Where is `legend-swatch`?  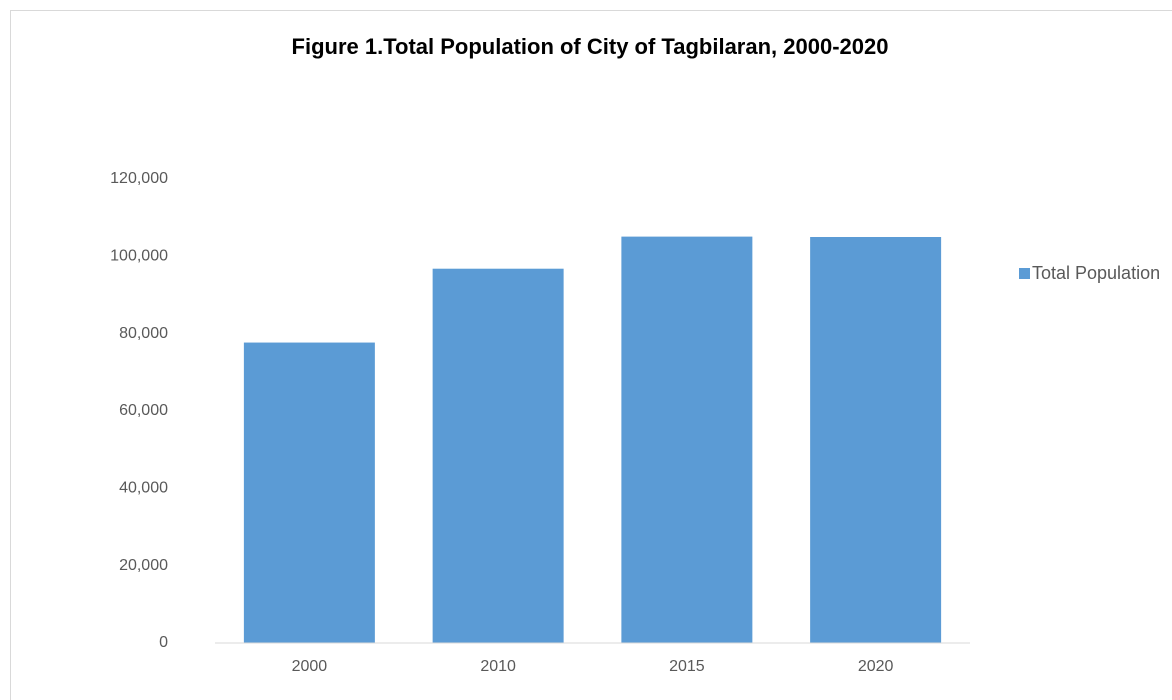 legend-swatch is located at coordinates (1024, 273).